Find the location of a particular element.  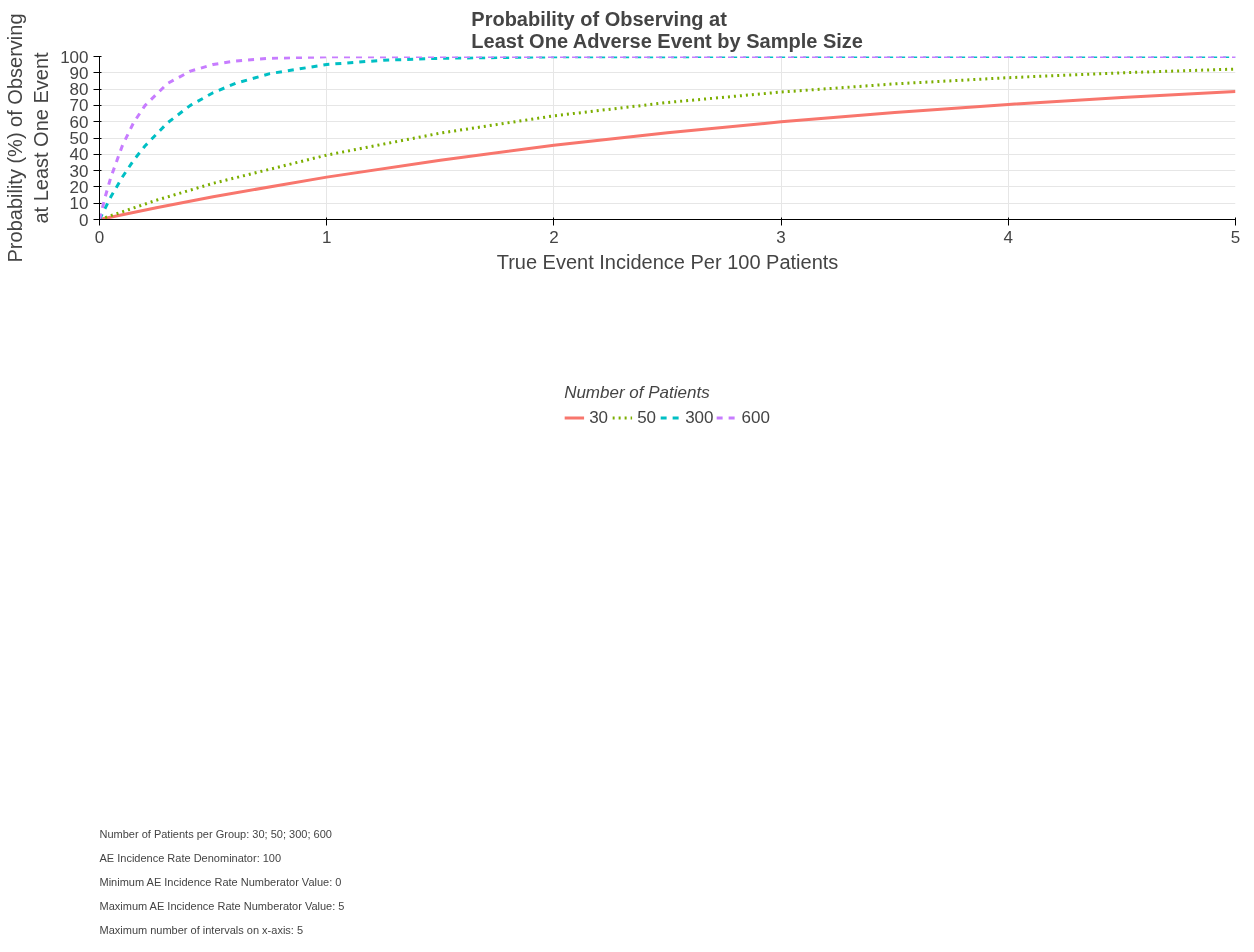

text: AE Incidence Rate Denominator: 100 is located at coordinates (190, 857).